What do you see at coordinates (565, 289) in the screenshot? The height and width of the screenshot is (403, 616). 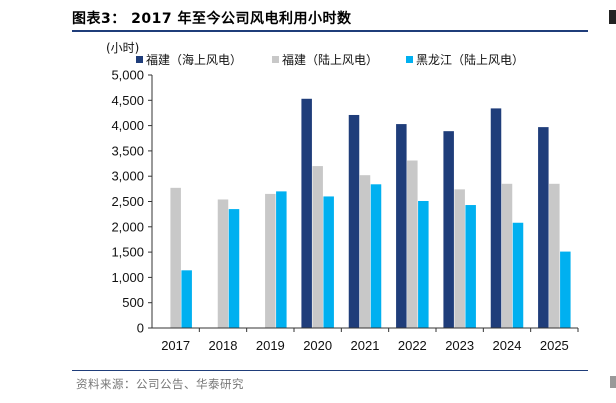 I see `bar-3-2025` at bounding box center [565, 289].